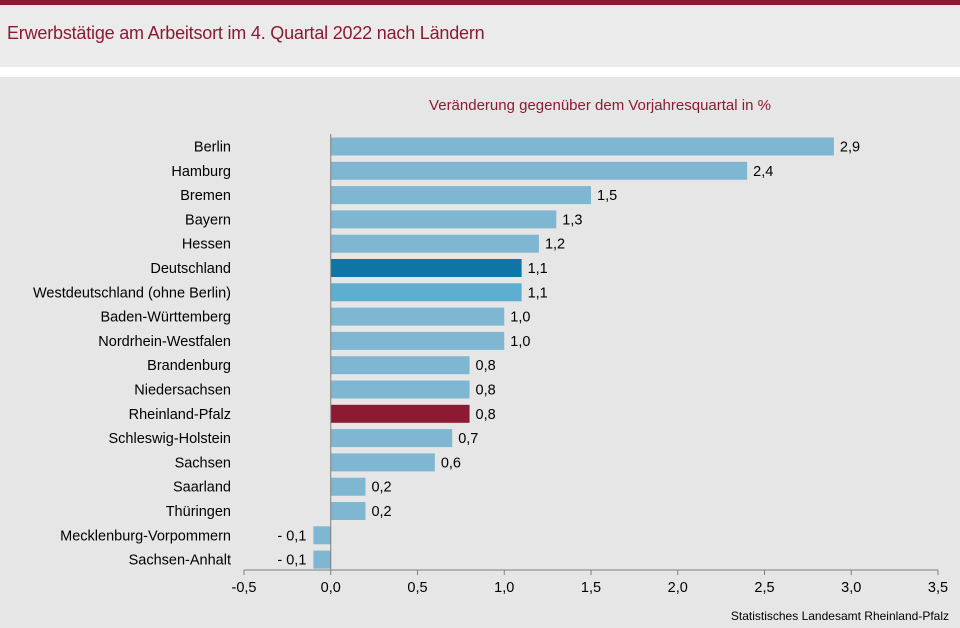  I want to click on bar-nordrhein-westfalen, so click(417, 340).